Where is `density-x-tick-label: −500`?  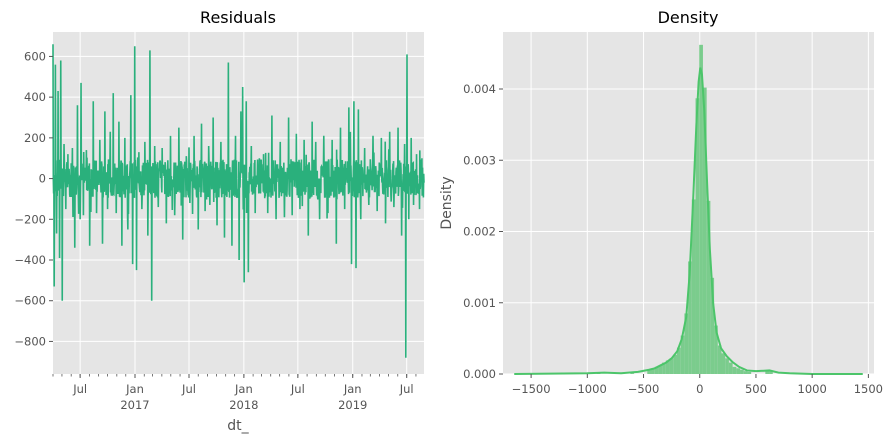
density-x-tick-label: −500 is located at coordinates (644, 389).